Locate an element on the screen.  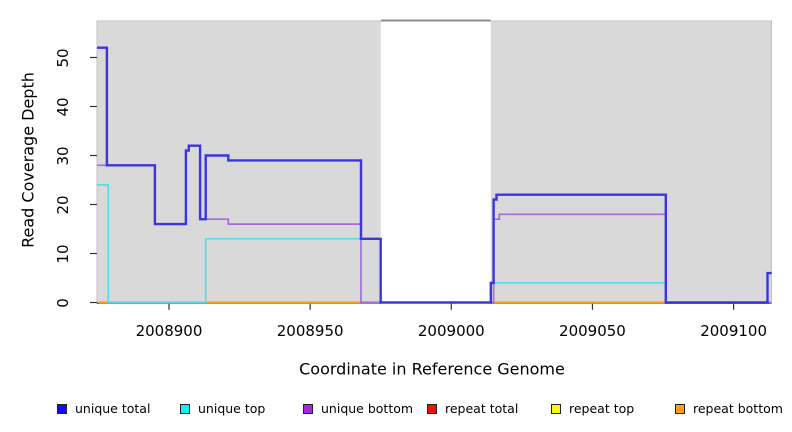
repeat-total-swatch-icon is located at coordinates (432, 409).